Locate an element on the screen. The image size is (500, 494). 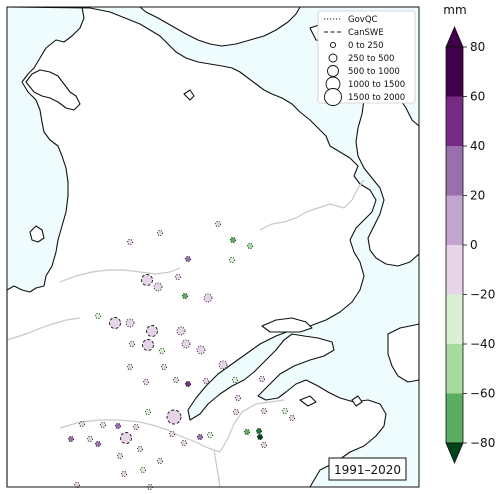
colorbar-ticks: 80 60 40 20 0 −20 −40 −60 −80 is located at coordinates (479, 245).